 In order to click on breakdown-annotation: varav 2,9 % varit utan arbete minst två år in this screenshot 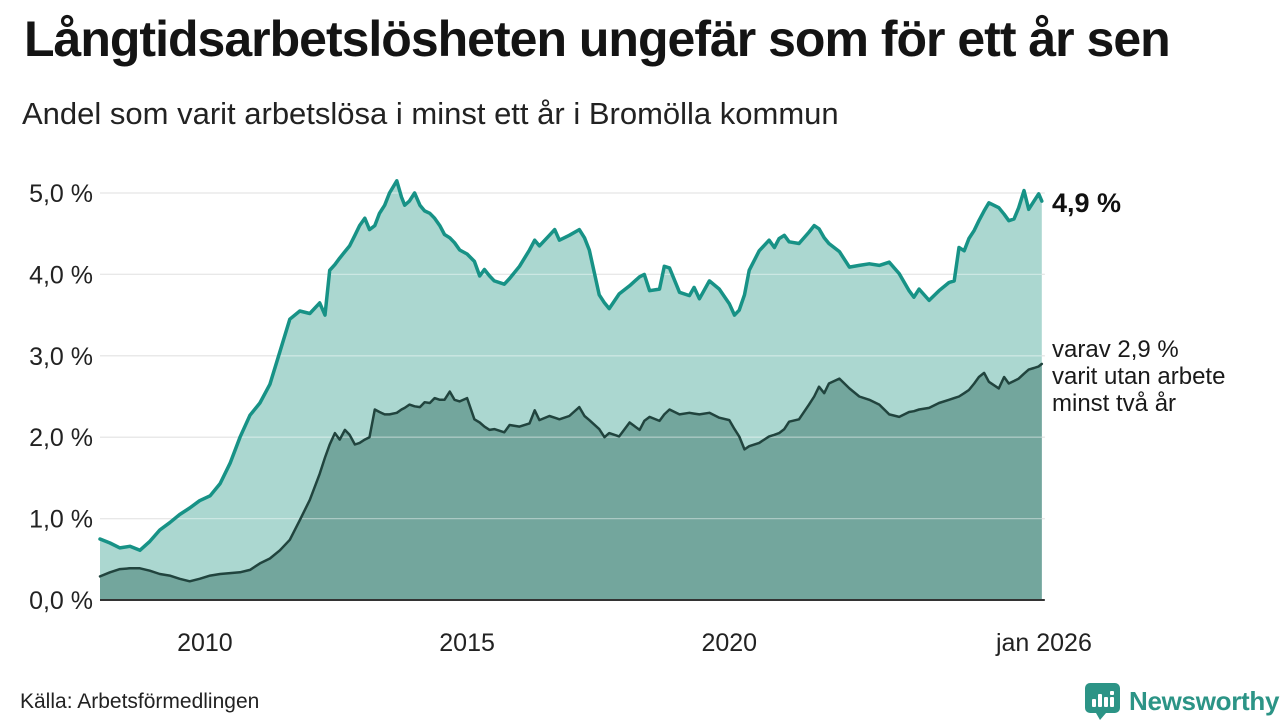, I will do `click(1138, 376)`.